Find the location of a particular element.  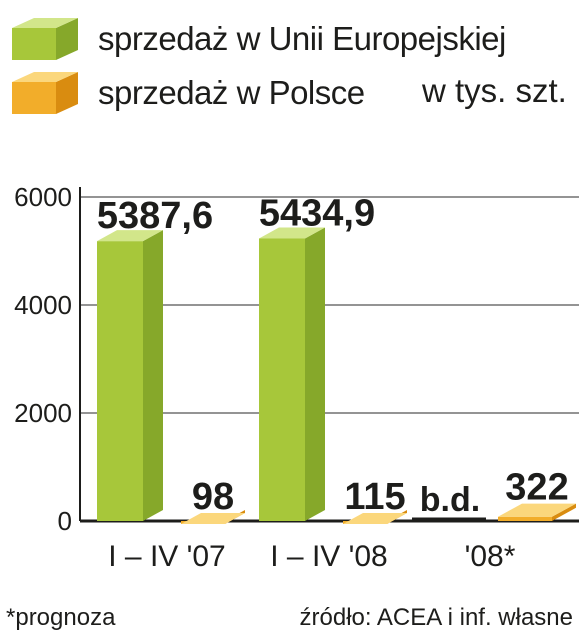

x-category-label: I – IV '08 is located at coordinates (328, 556).